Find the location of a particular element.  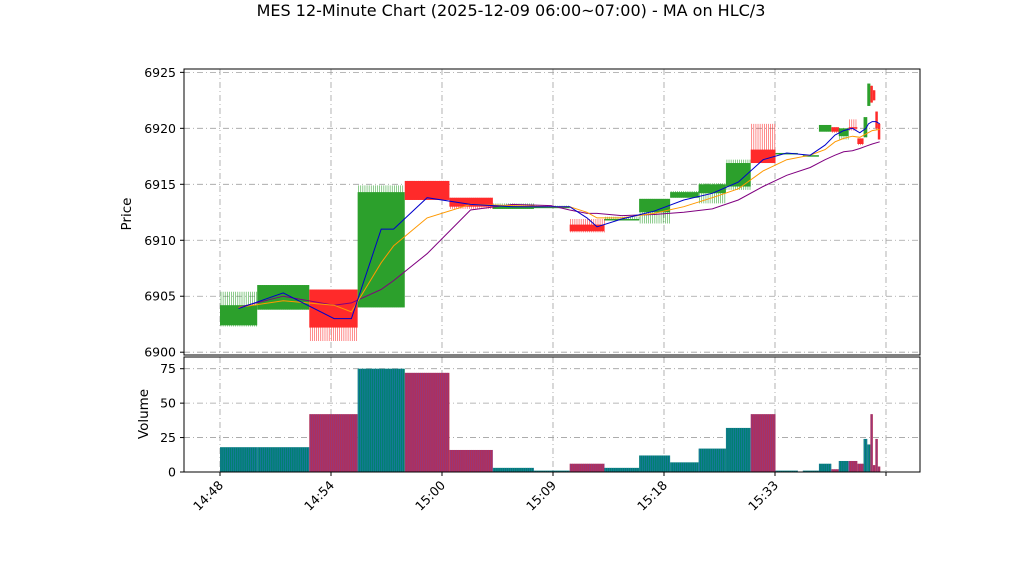

time-tick-label: 15:18 is located at coordinates (652, 495).